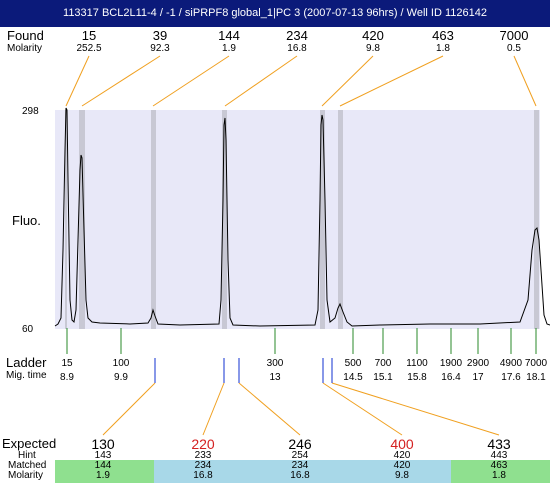  What do you see at coordinates (300, 455) in the screenshot?
I see `hint-value: 254` at bounding box center [300, 455].